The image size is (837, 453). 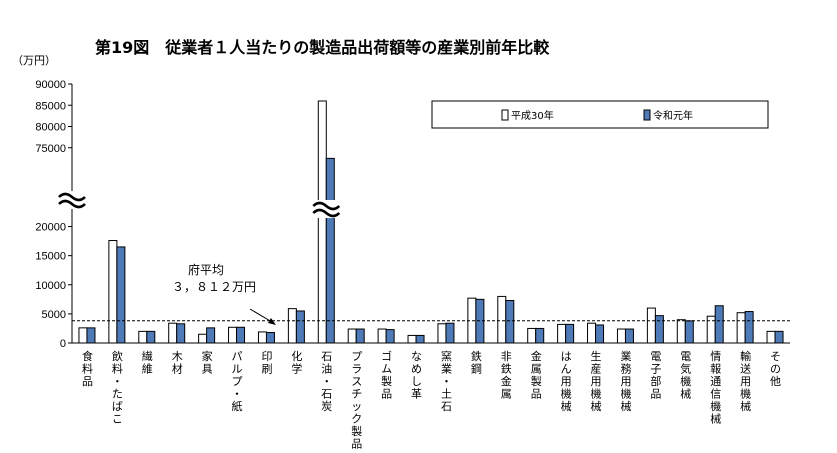 I want to click on legend-box, so click(x=600, y=114).